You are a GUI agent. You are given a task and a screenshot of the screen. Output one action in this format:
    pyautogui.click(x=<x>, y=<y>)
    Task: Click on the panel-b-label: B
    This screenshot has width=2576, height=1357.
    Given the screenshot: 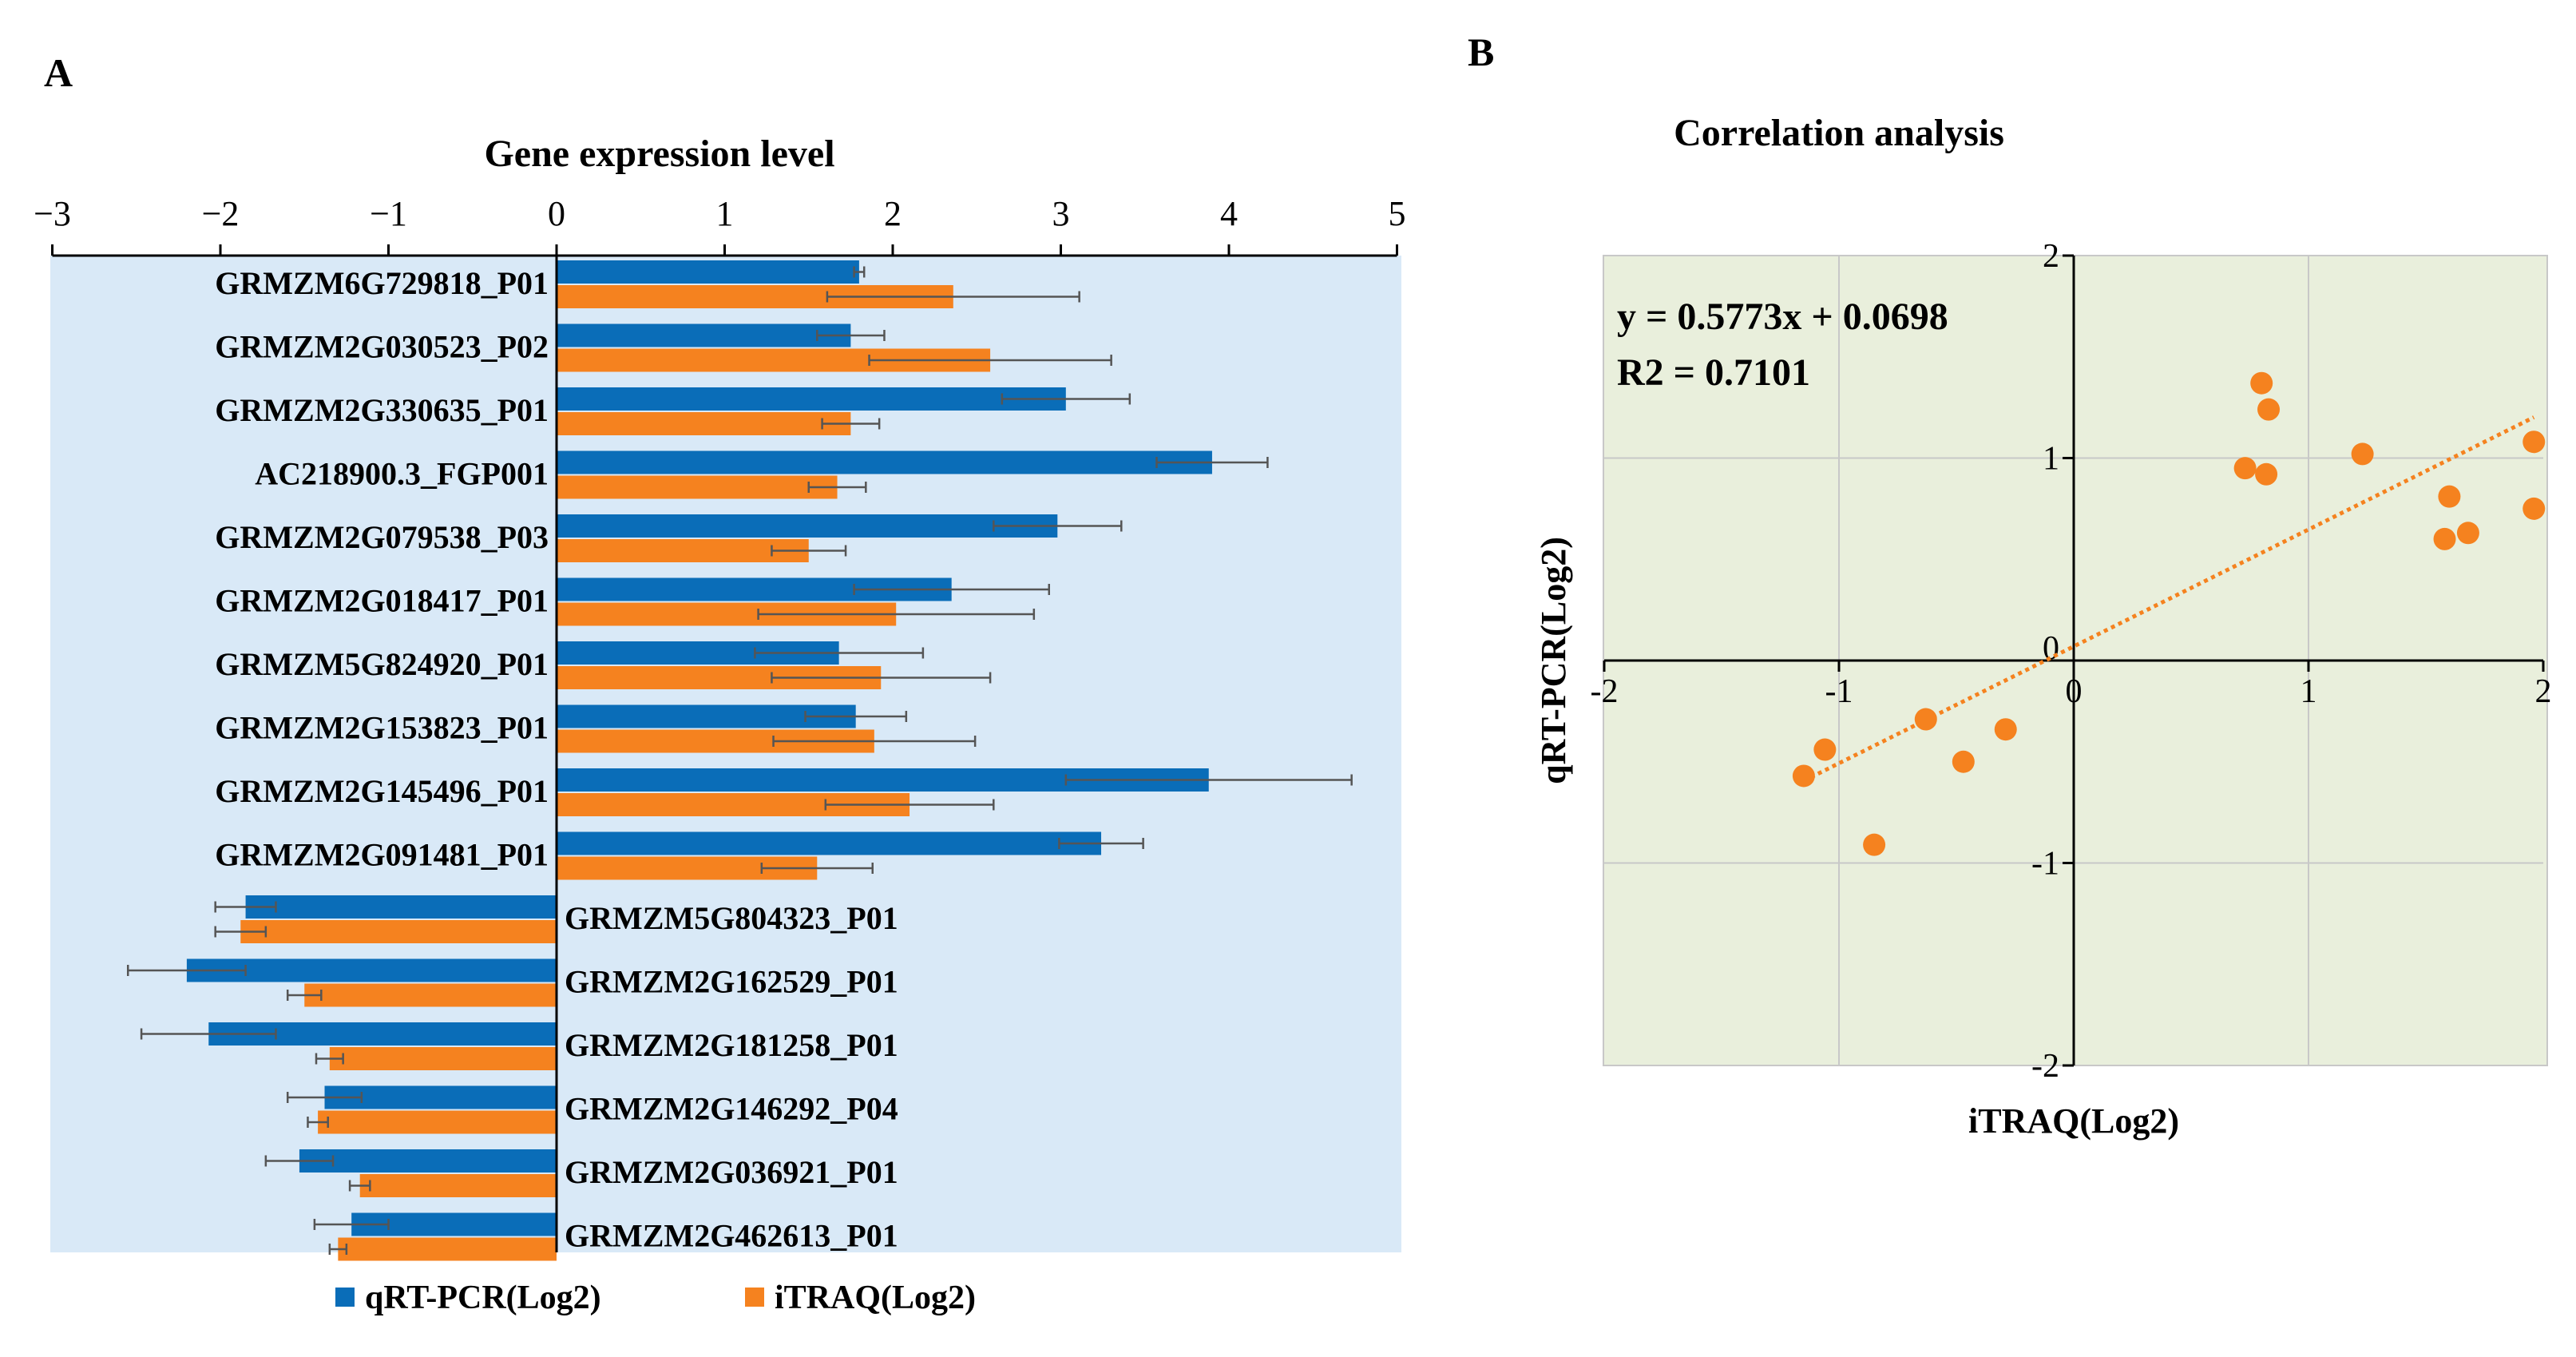 What is the action you would take?
    pyautogui.click(x=1481, y=52)
    